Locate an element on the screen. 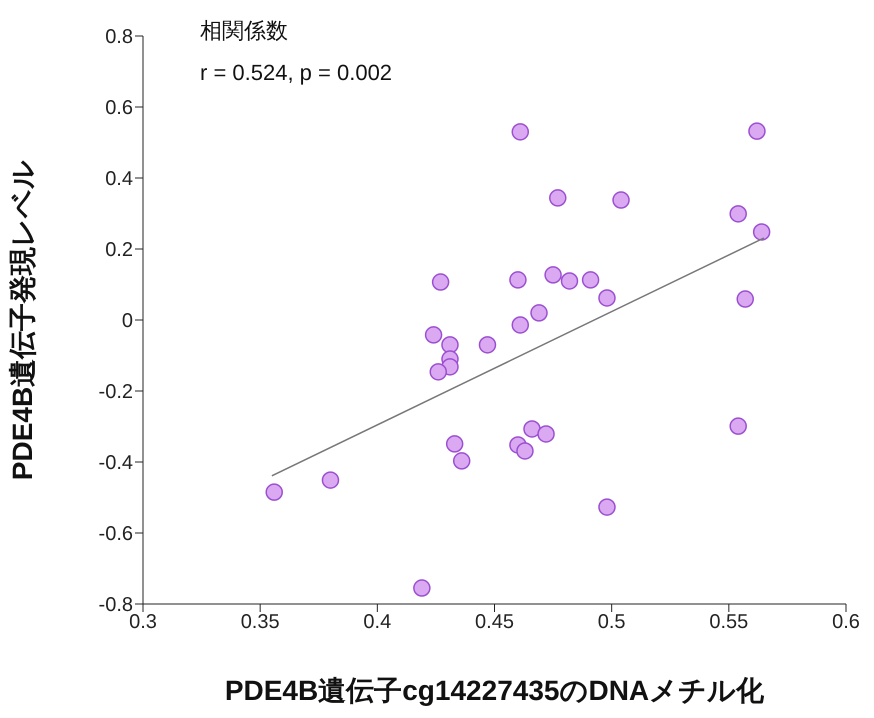 The height and width of the screenshot is (718, 874). y-tick-label: 0.4 is located at coordinates (119, 179).